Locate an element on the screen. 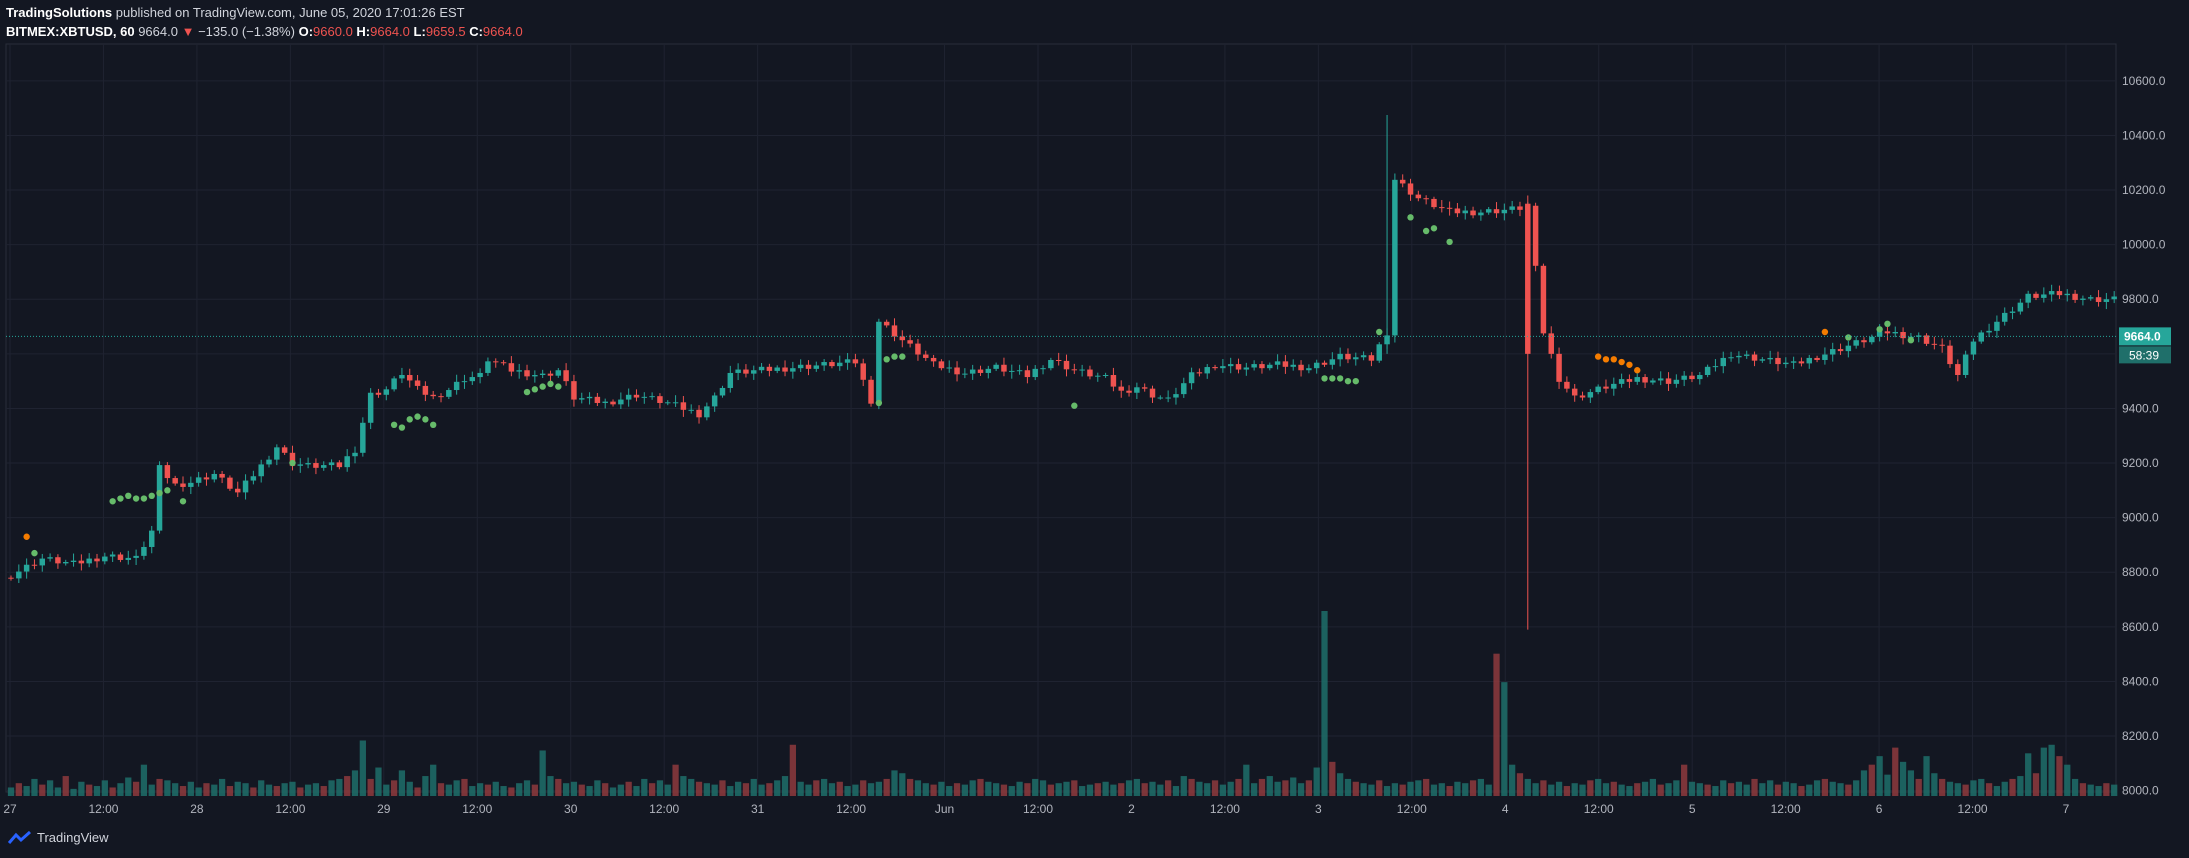 This screenshot has width=2189, height=858. brand-label: TradingView is located at coordinates (73, 837).